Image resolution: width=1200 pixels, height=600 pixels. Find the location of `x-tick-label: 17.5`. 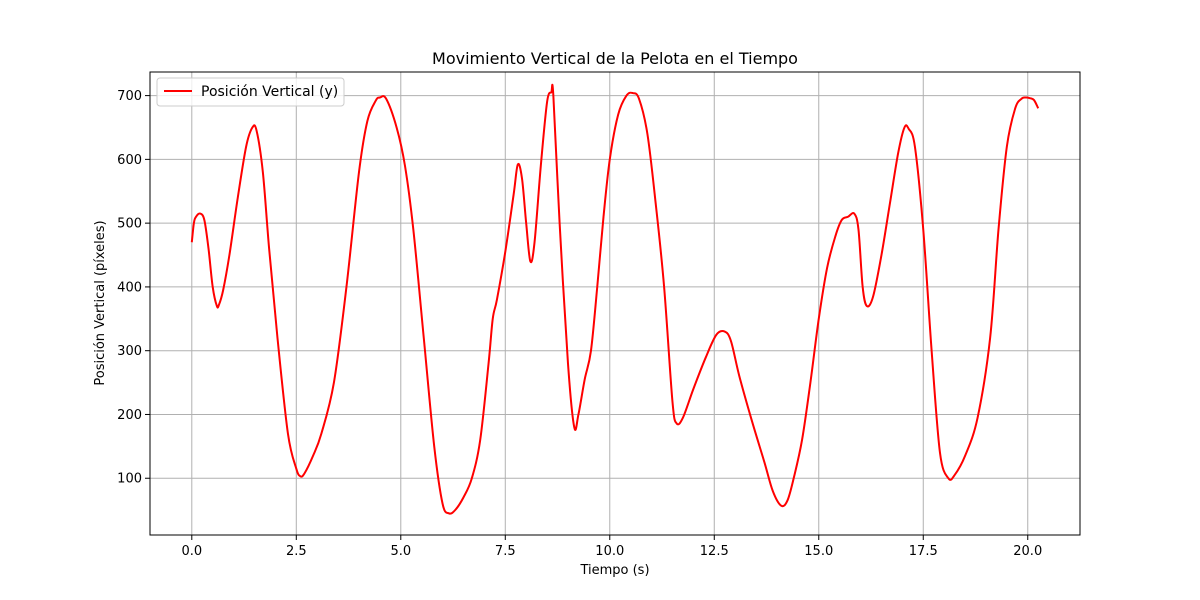

x-tick-label: 17.5 is located at coordinates (923, 551).